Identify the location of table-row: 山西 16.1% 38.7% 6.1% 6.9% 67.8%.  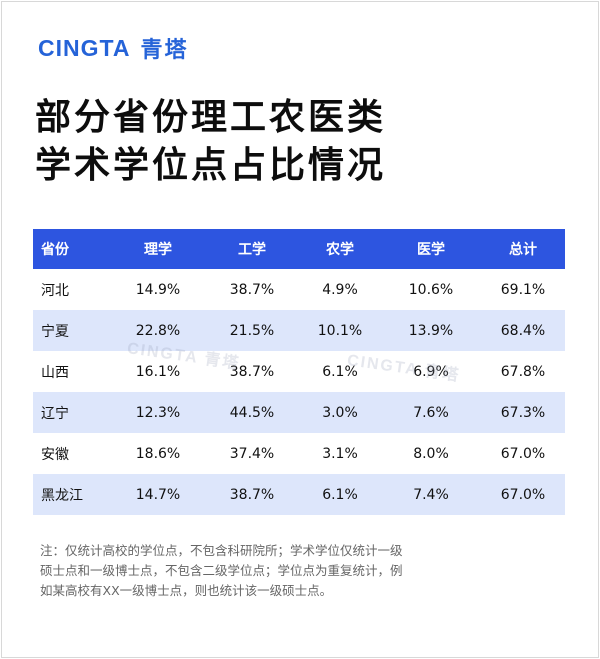
(299, 371).